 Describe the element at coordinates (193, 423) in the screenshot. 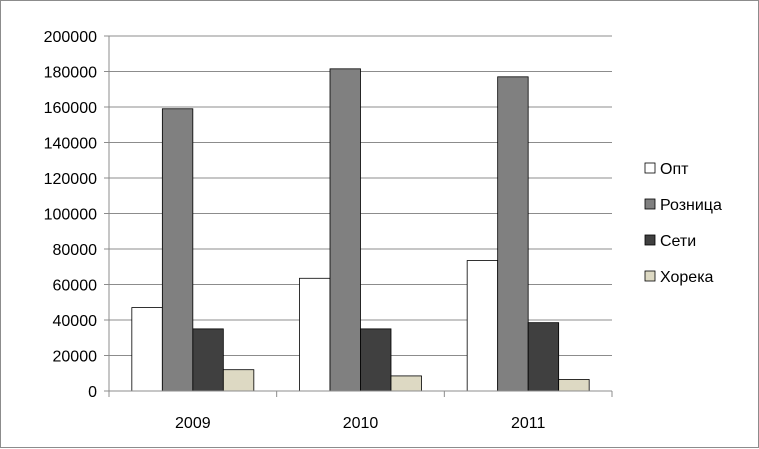

I see `x-tick-label: 2009` at that location.